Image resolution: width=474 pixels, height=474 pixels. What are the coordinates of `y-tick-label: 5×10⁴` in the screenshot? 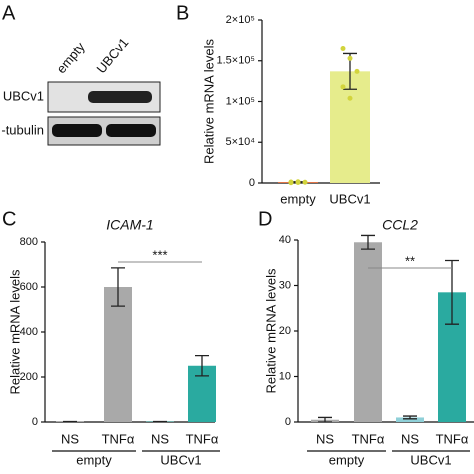 It's located at (240, 142).